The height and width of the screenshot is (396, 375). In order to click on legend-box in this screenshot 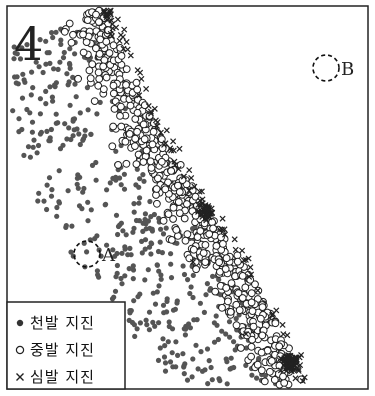, I will do `click(66, 345)`.